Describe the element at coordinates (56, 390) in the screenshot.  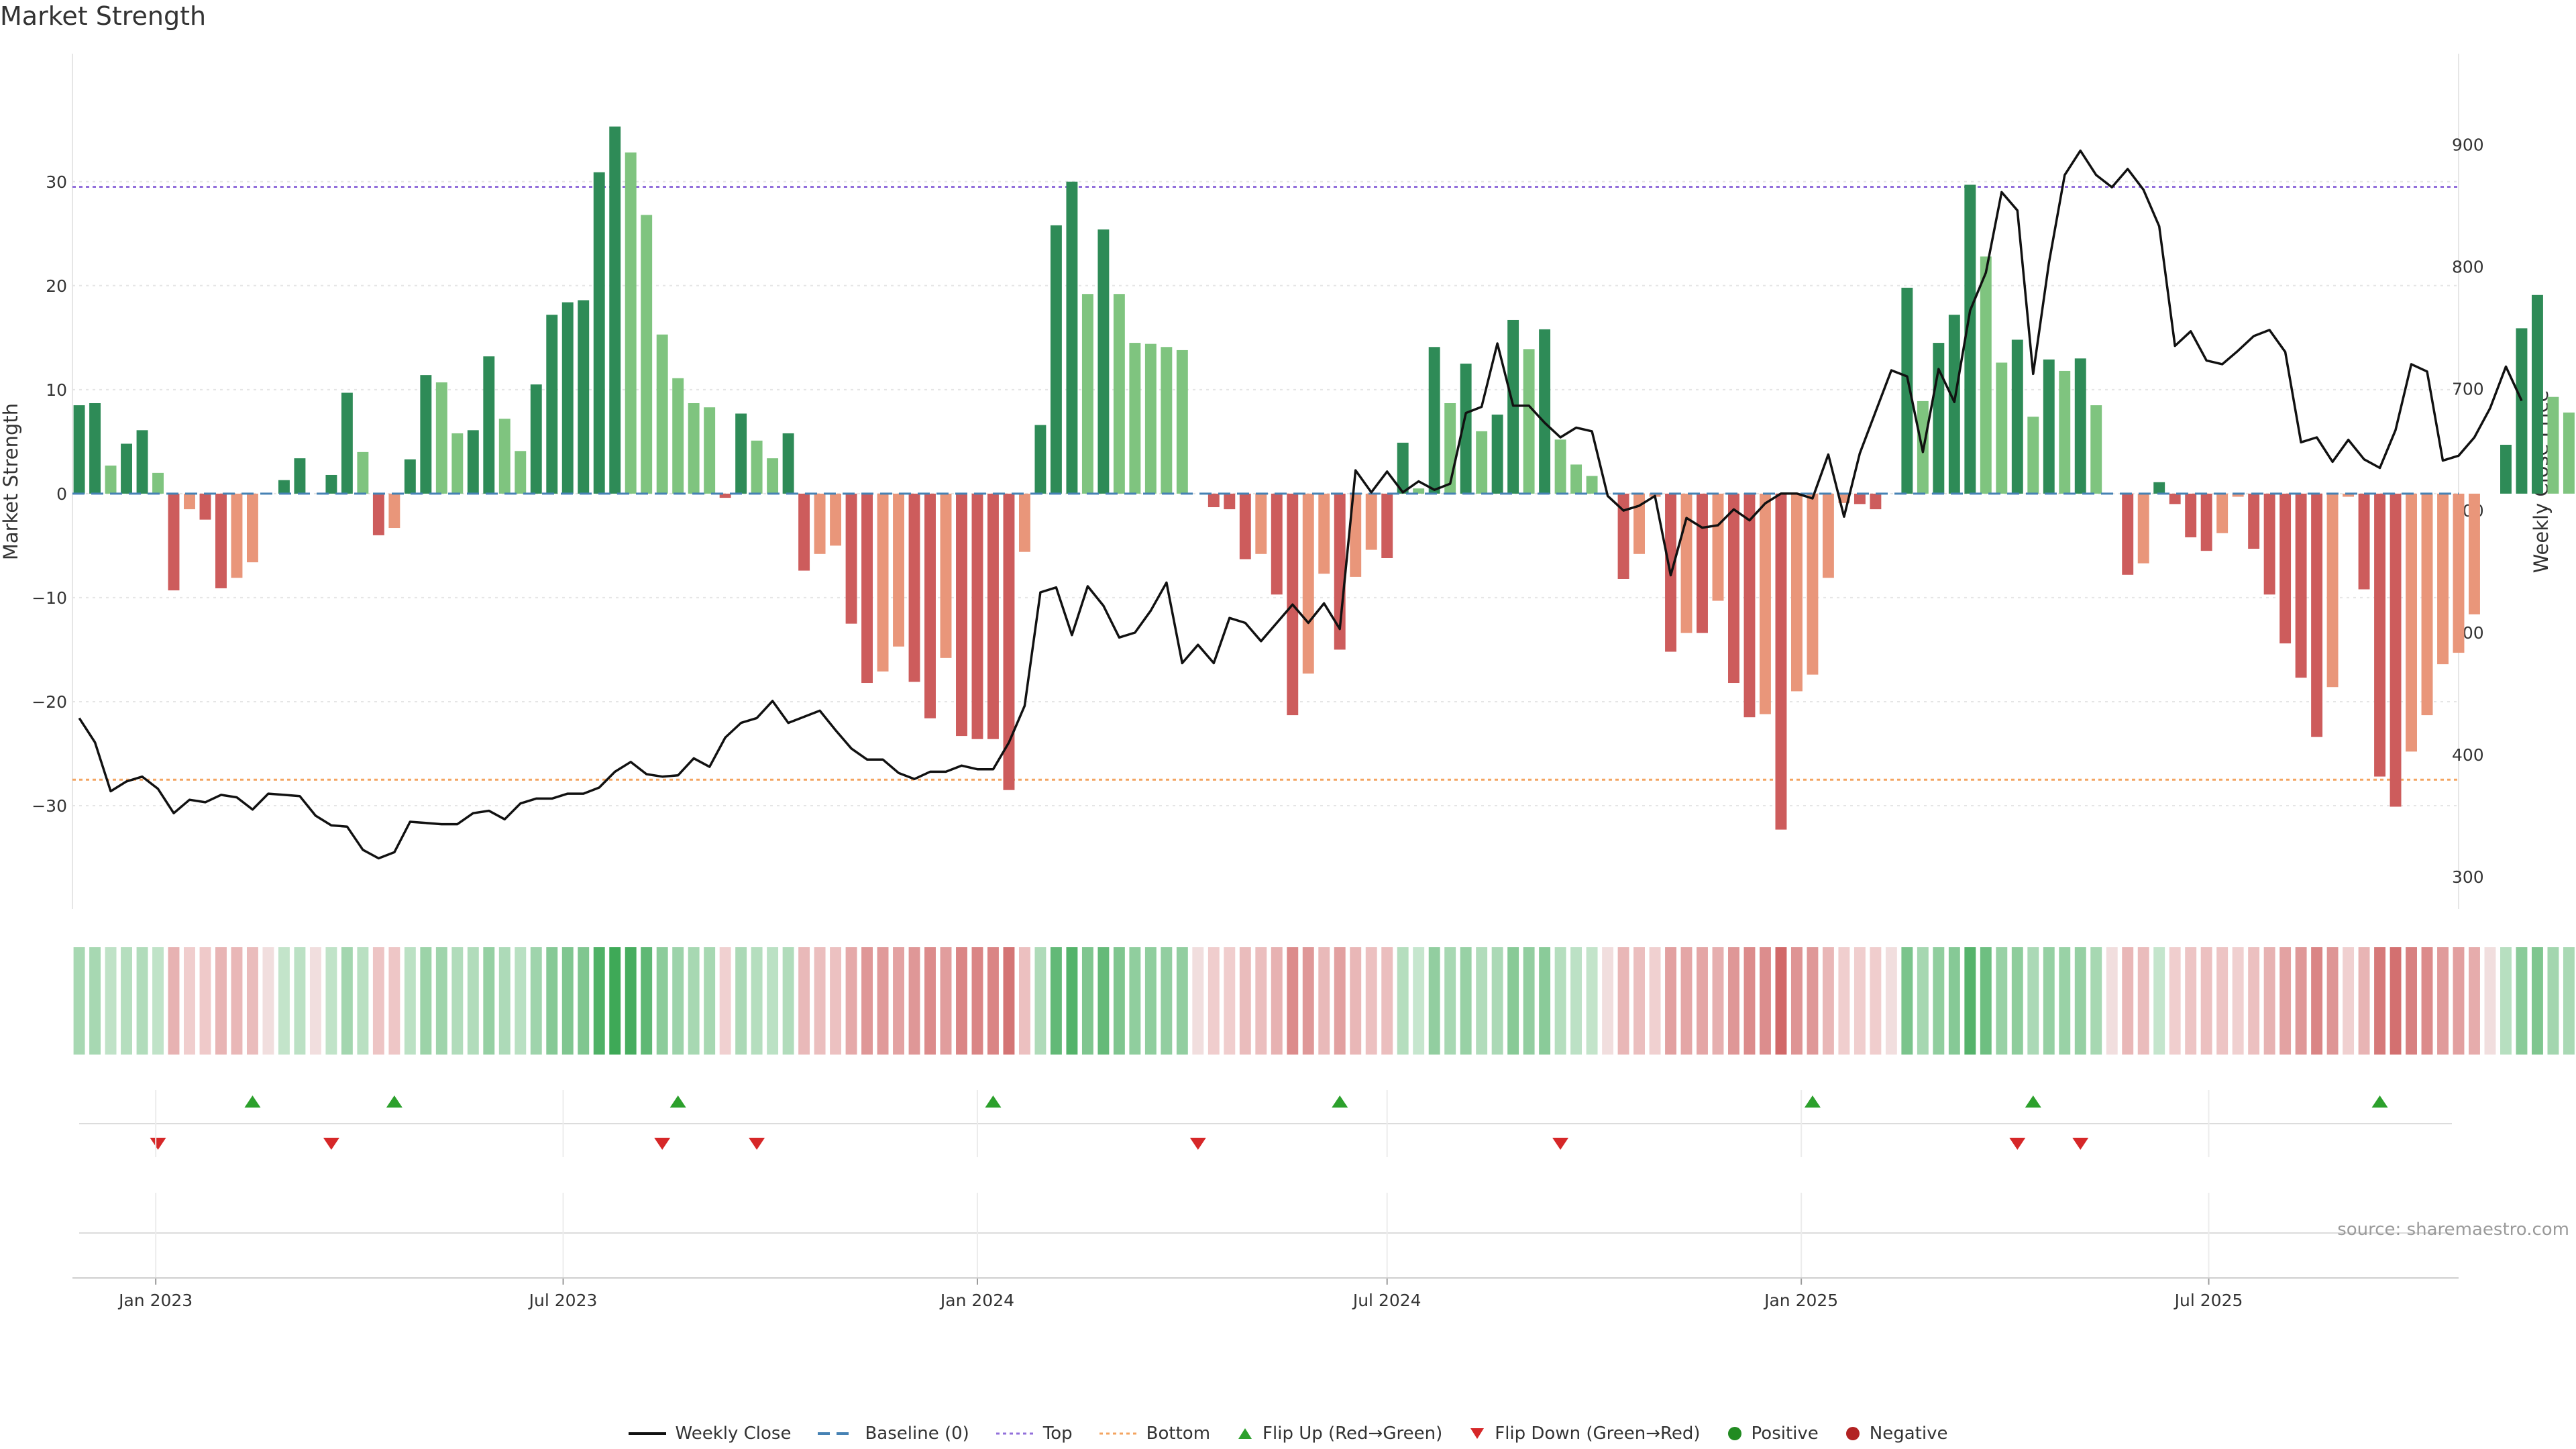
I see `y-tick-label: 10` at that location.